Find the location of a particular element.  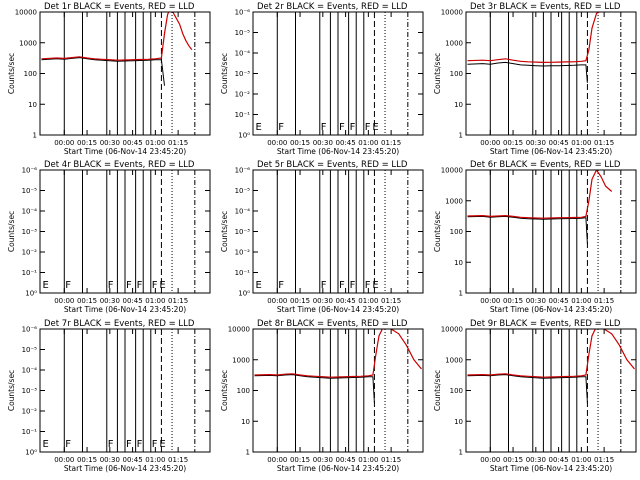

panel-title: Det 4r BLACK = Events, RED = LLD is located at coordinates (119, 165).